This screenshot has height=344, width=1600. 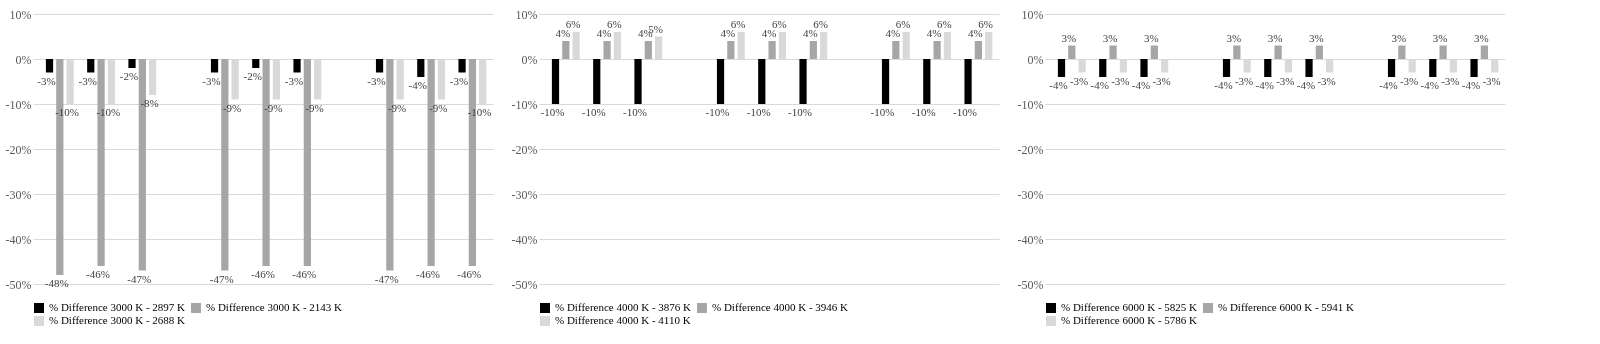 I want to click on legend-label: % Difference 4000 K - 3946 K, so click(x=780, y=307).